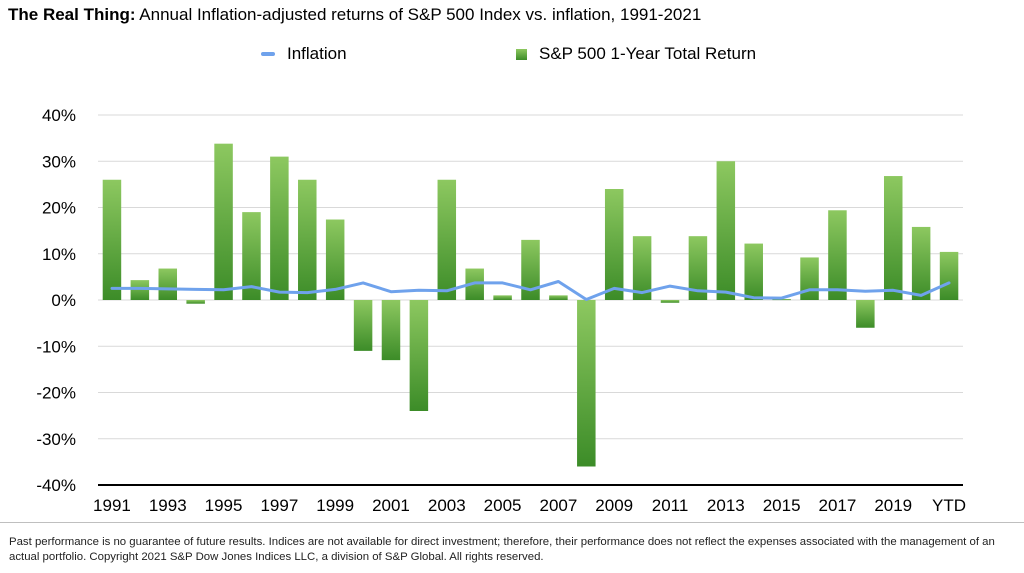 The image size is (1024, 573). I want to click on x-tick-label: 2017, so click(838, 505).